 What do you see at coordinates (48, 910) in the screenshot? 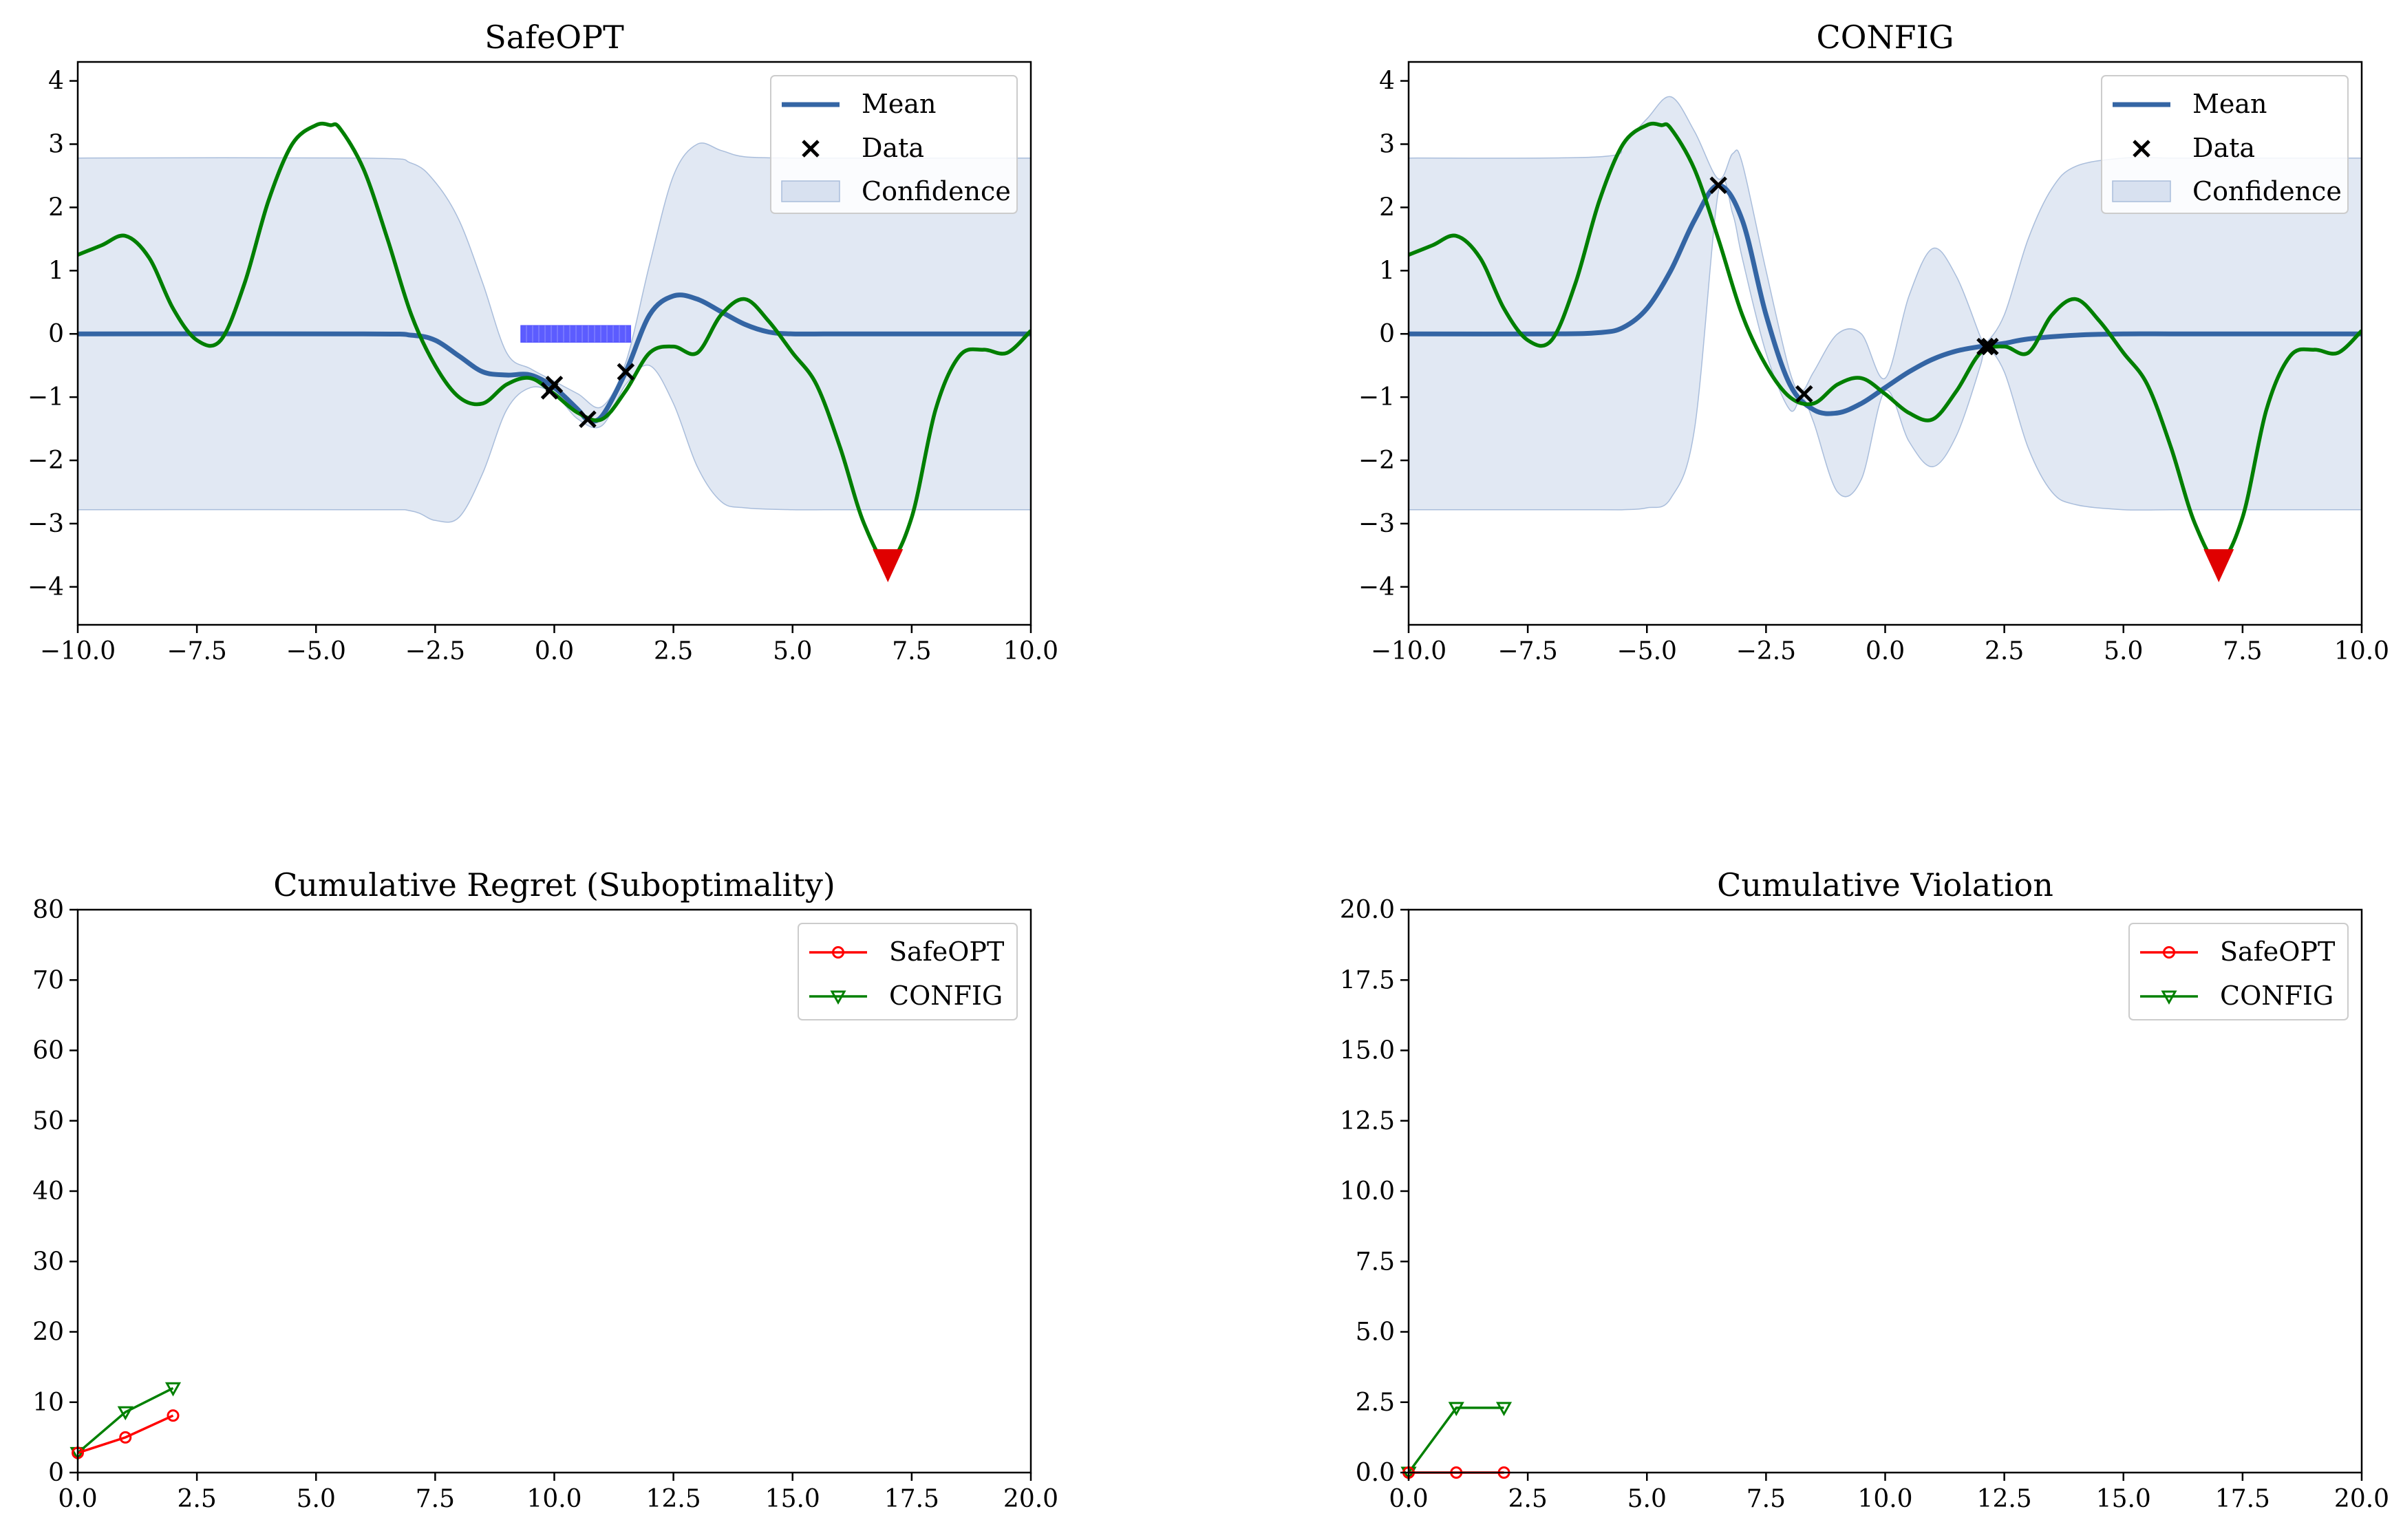
I see `y-tick-label: 80` at bounding box center [48, 910].